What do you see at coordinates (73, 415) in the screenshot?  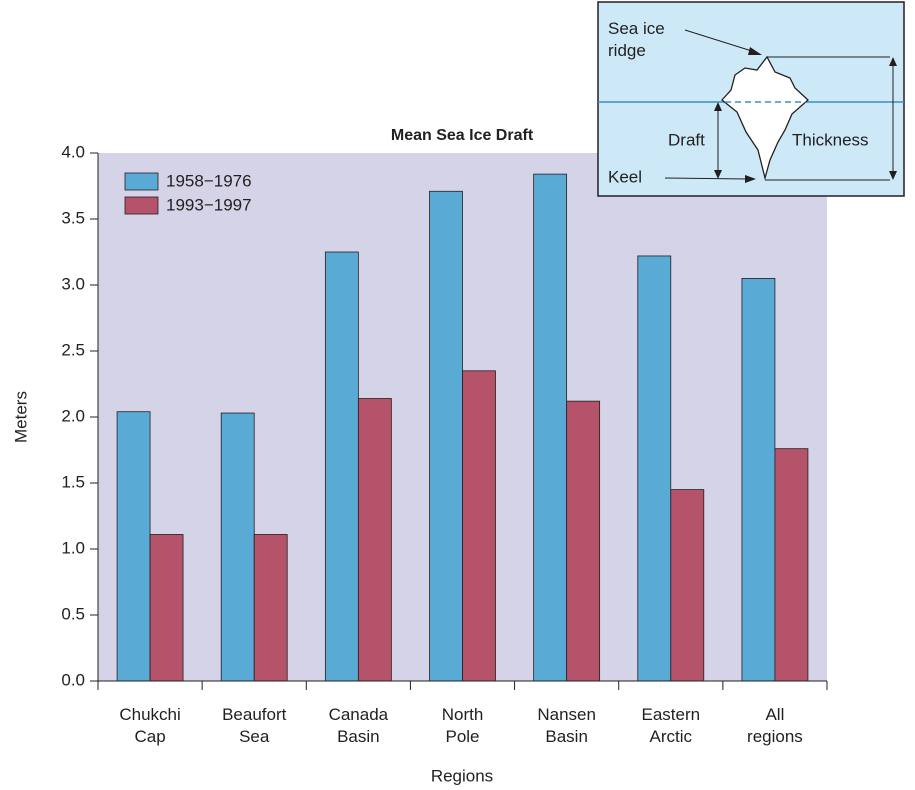 I see `y-tick-label: 2.0` at bounding box center [73, 415].